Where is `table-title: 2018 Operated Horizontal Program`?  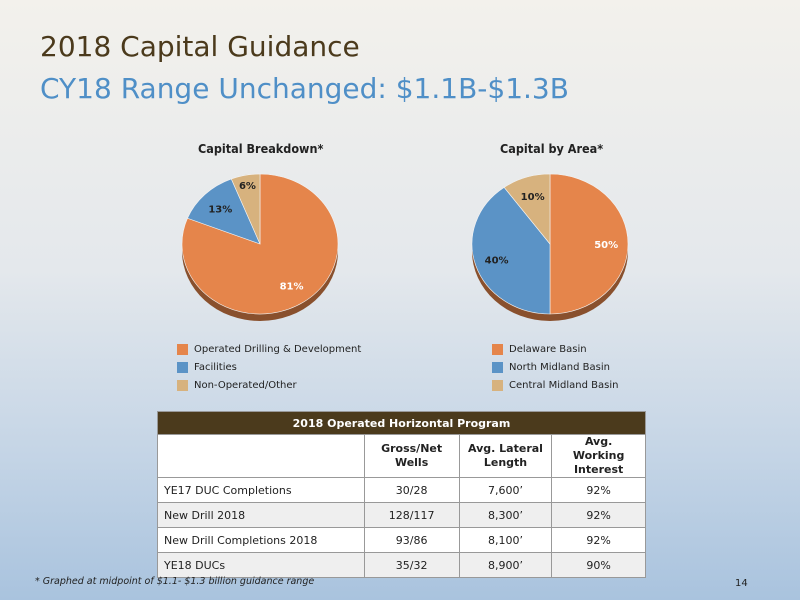
table-title: 2018 Operated Horizontal Program is located at coordinates (401, 423).